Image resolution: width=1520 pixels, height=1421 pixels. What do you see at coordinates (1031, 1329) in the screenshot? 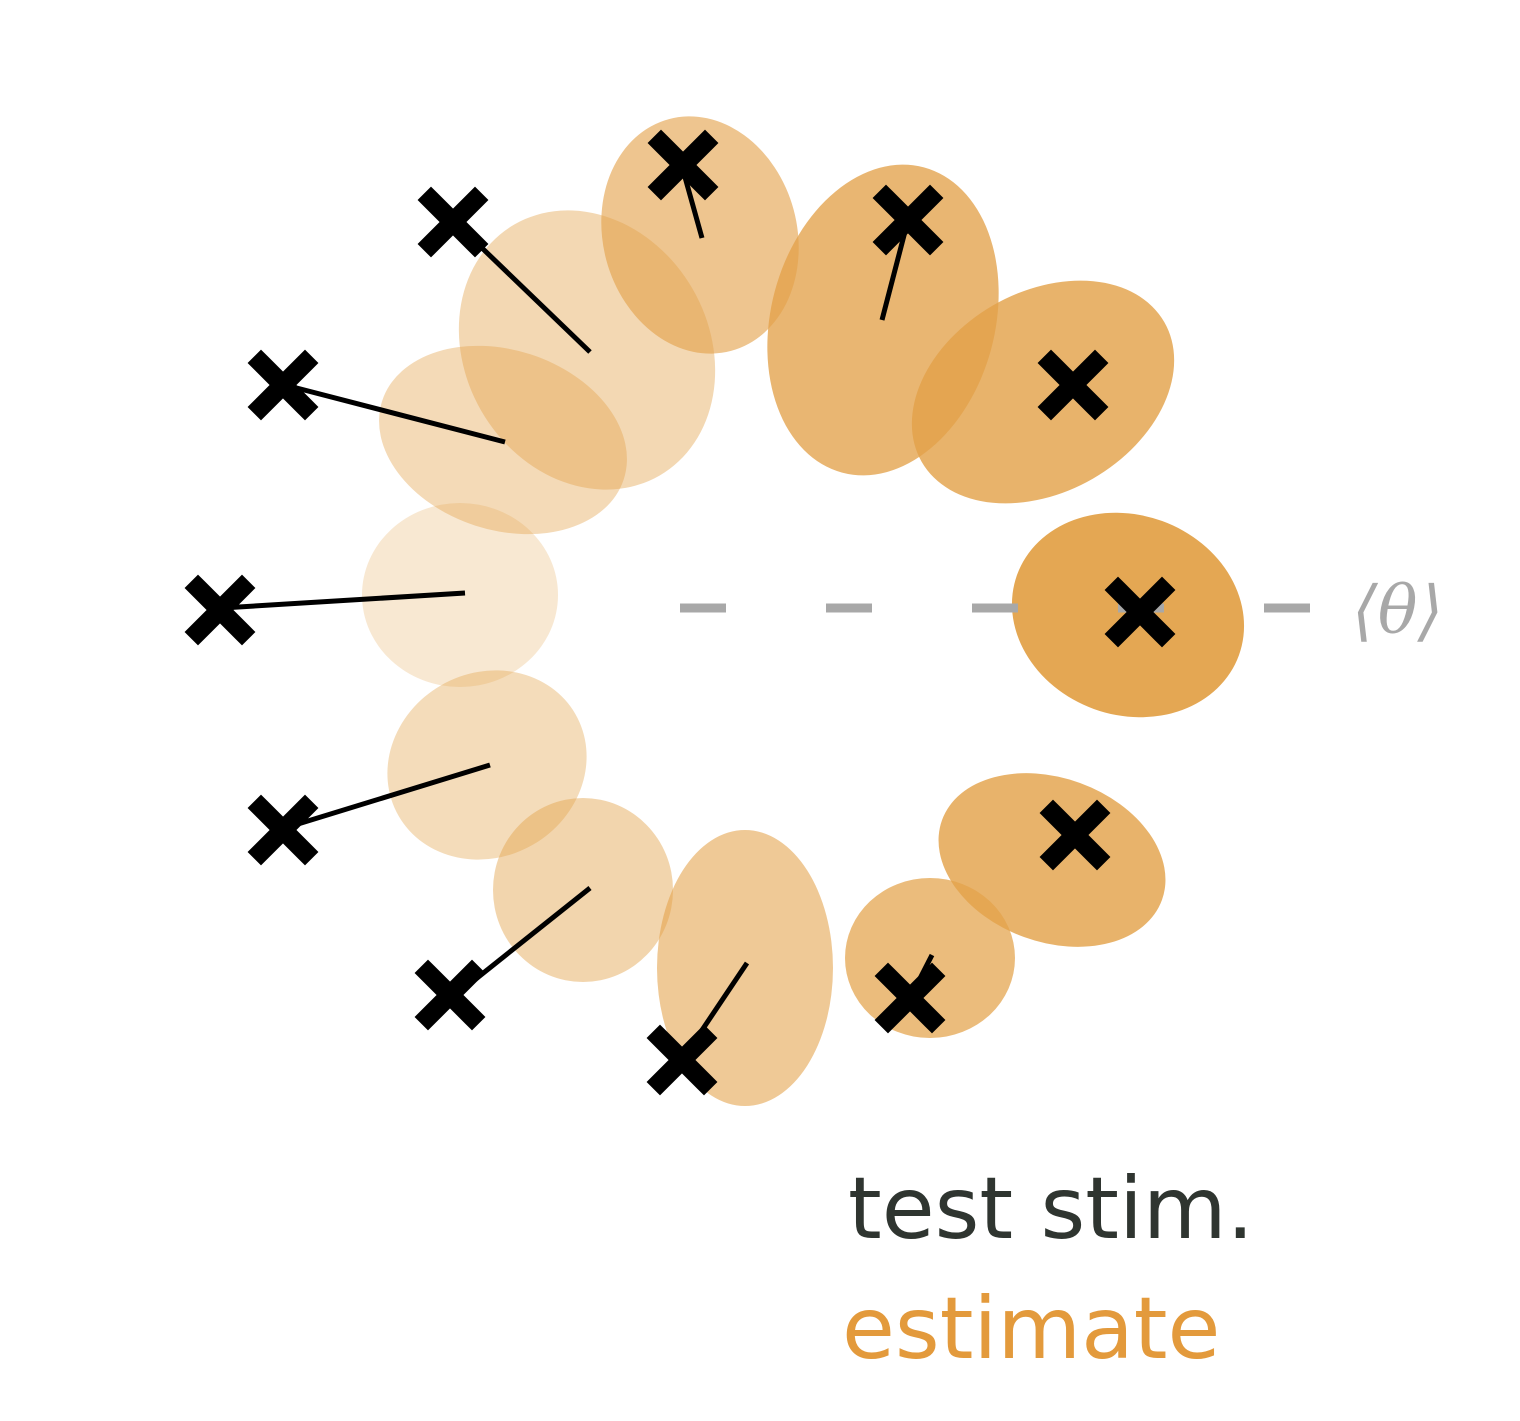
I see `legend-estimate: estimate` at bounding box center [1031, 1329].